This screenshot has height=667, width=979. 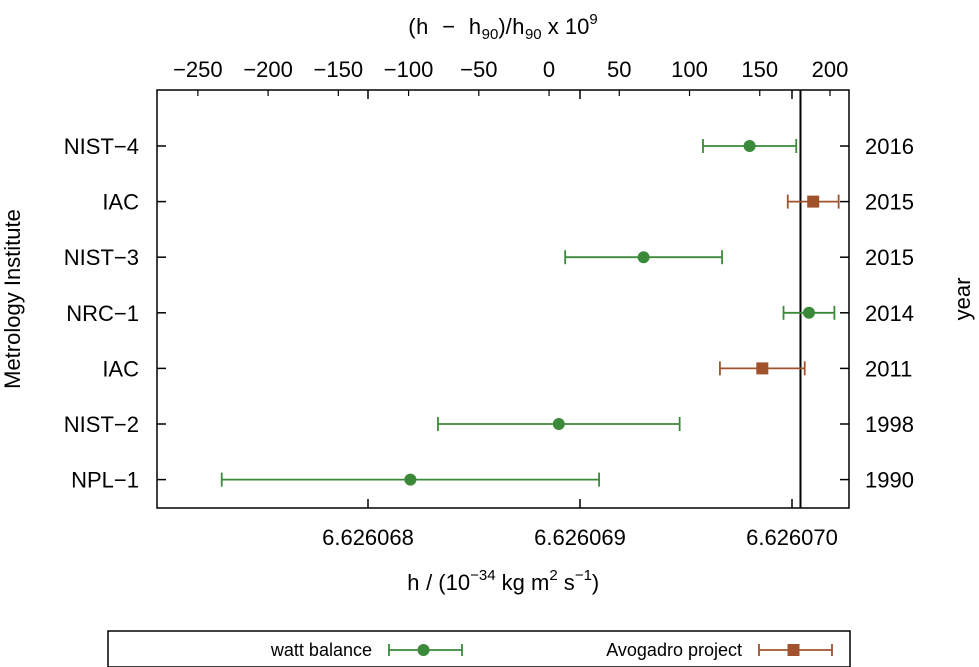 I want to click on right-year-labels: 2016 2015 2015 2014 2011 1998 1990, so click(x=877, y=313).